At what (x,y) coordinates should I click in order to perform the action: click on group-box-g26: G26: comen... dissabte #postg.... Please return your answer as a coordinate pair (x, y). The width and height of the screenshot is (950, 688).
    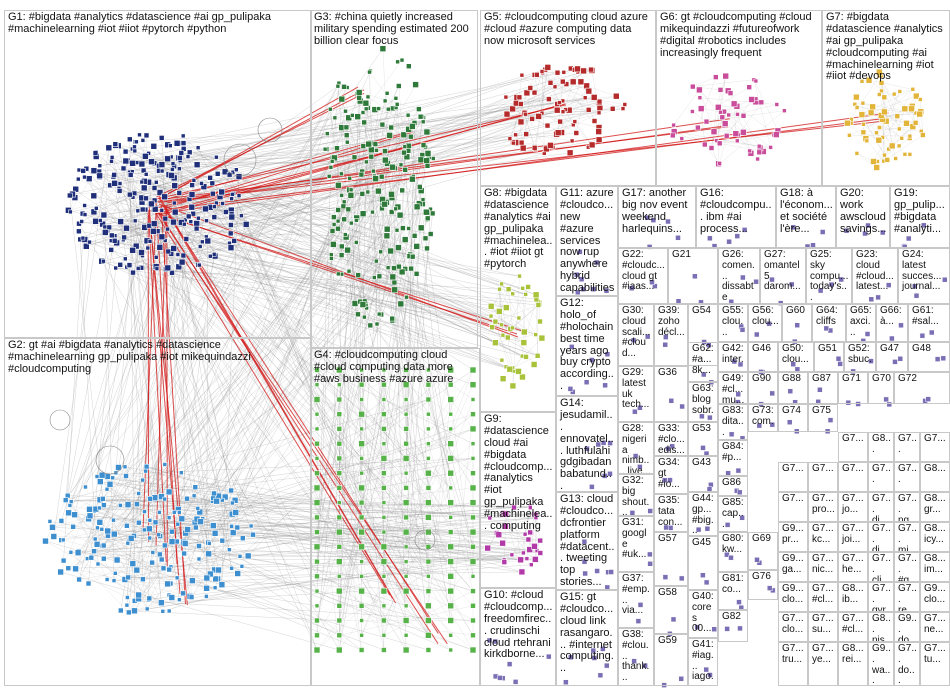
    Looking at the image, I should click on (739, 276).